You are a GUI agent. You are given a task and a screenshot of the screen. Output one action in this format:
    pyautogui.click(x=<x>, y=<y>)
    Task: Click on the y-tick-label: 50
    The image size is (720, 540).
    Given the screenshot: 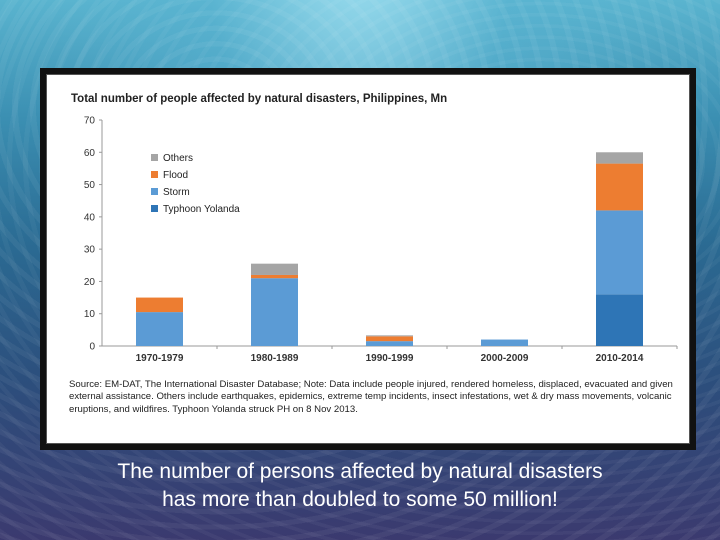 What is the action you would take?
    pyautogui.click(x=90, y=185)
    